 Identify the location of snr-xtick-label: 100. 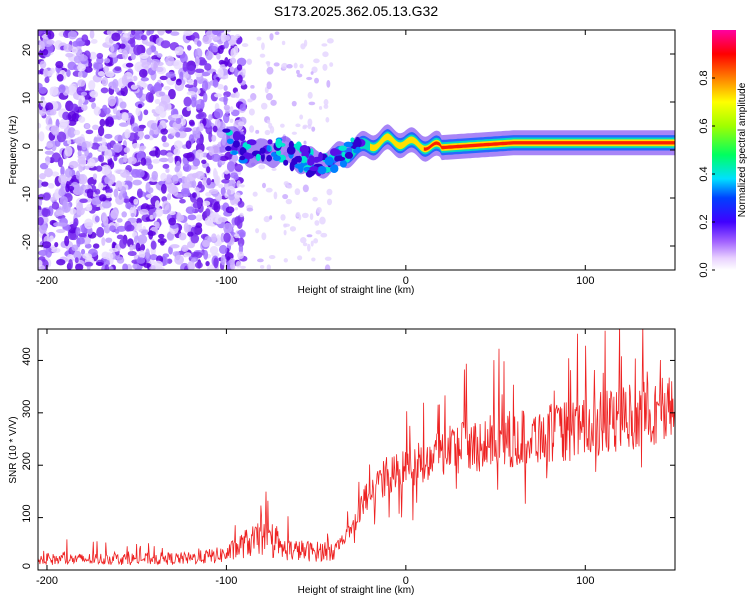
(585, 581).